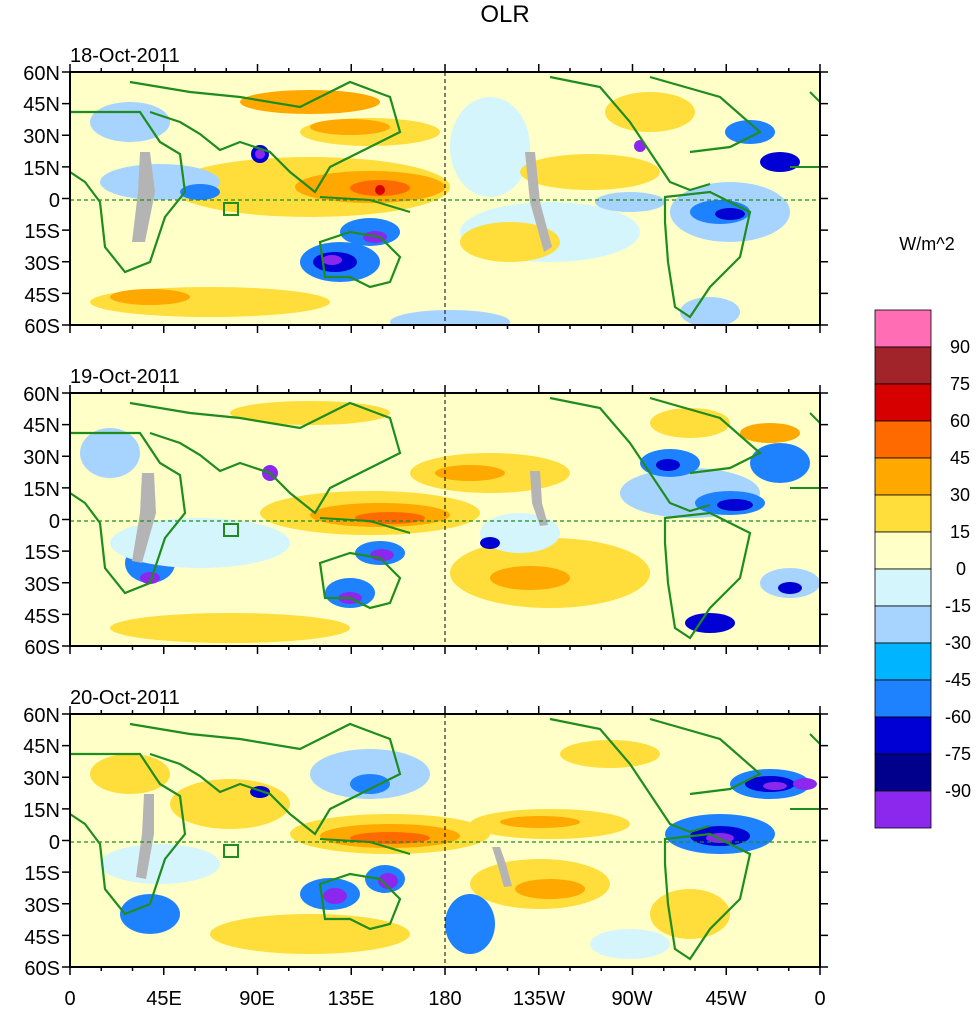 Image resolution: width=979 pixels, height=1014 pixels. I want to click on lon-tick-label: 180, so click(444, 999).